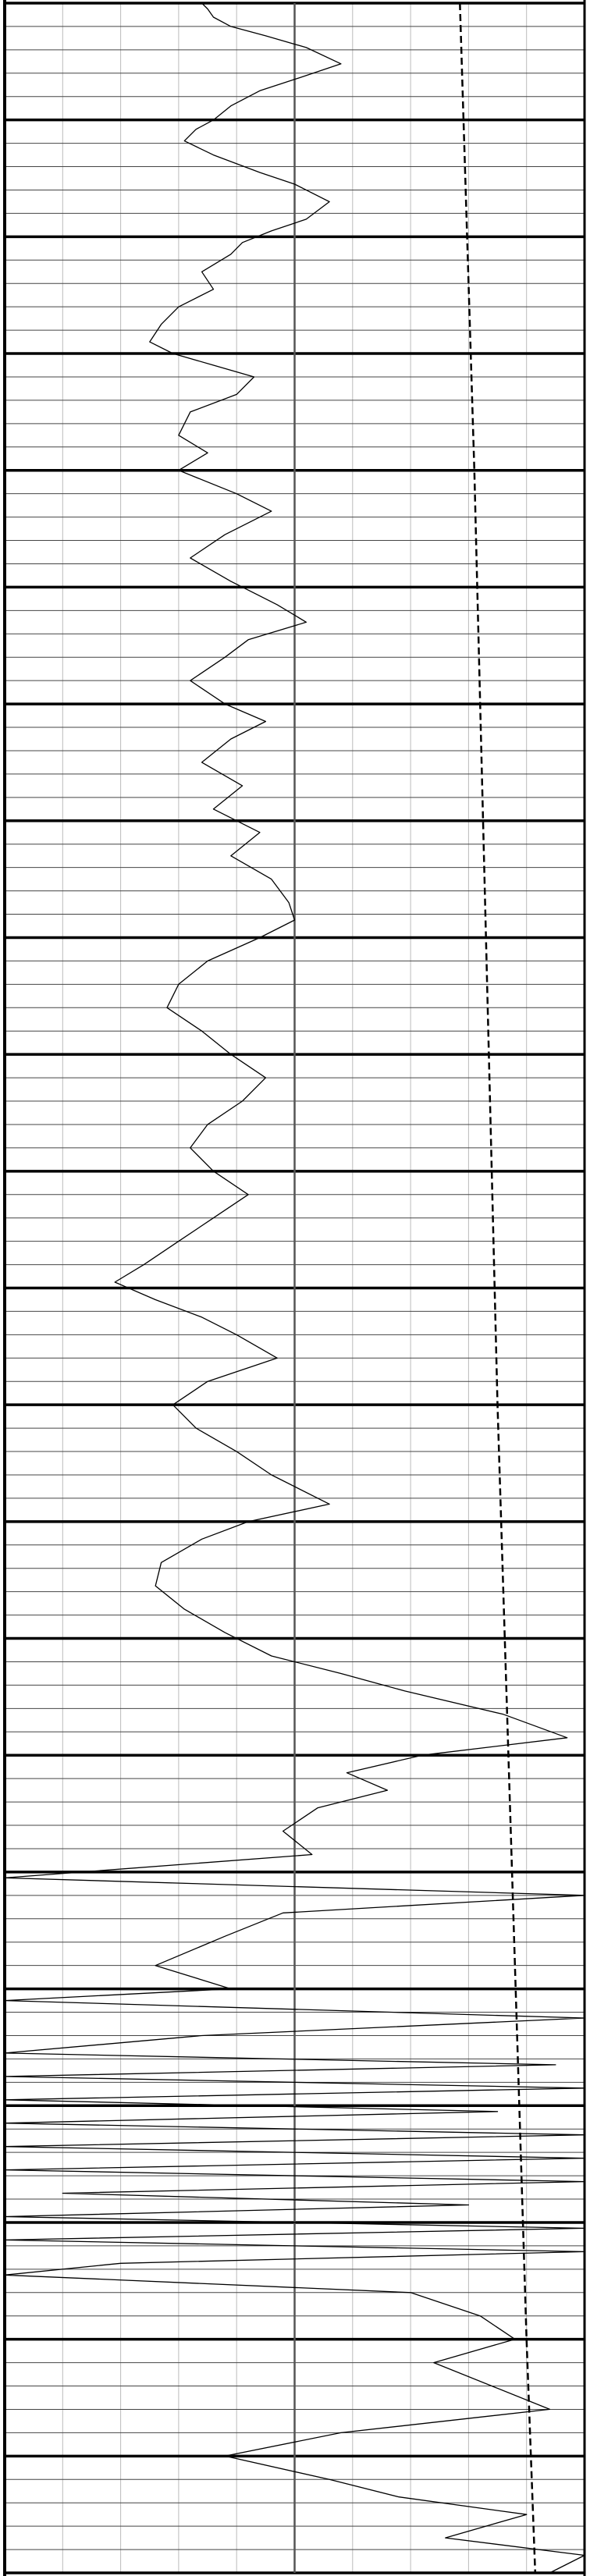 Image resolution: width=590 pixels, height=2576 pixels. What do you see at coordinates (498, 1288) in the screenshot?
I see `dashed-trend-line` at bounding box center [498, 1288].